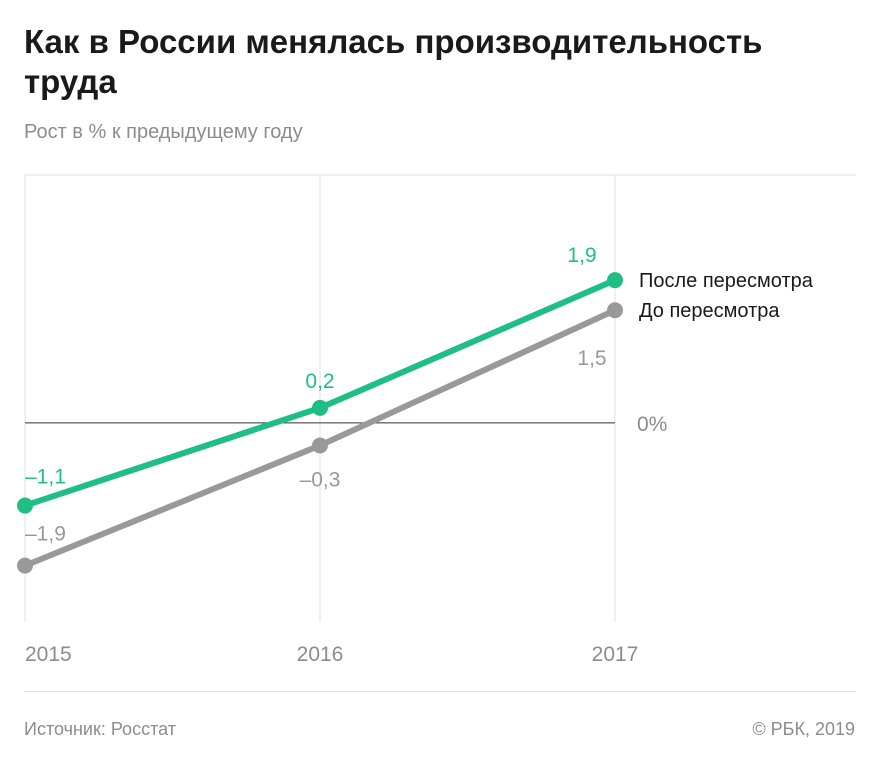 The height and width of the screenshot is (768, 879). What do you see at coordinates (320, 654) in the screenshot?
I see `x-tick-2016: 2016` at bounding box center [320, 654].